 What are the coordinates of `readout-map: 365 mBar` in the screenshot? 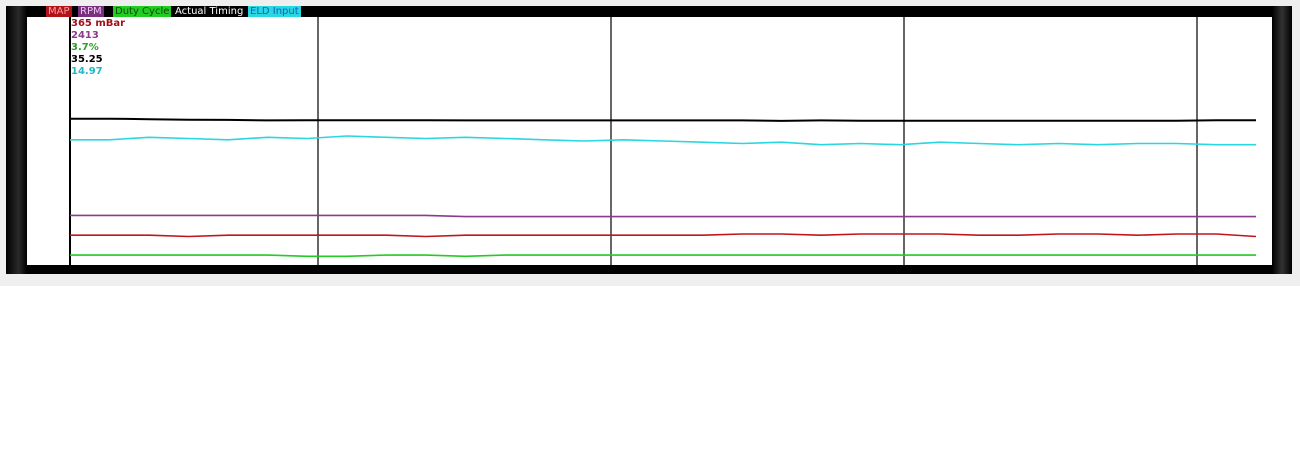 It's located at (98, 23).